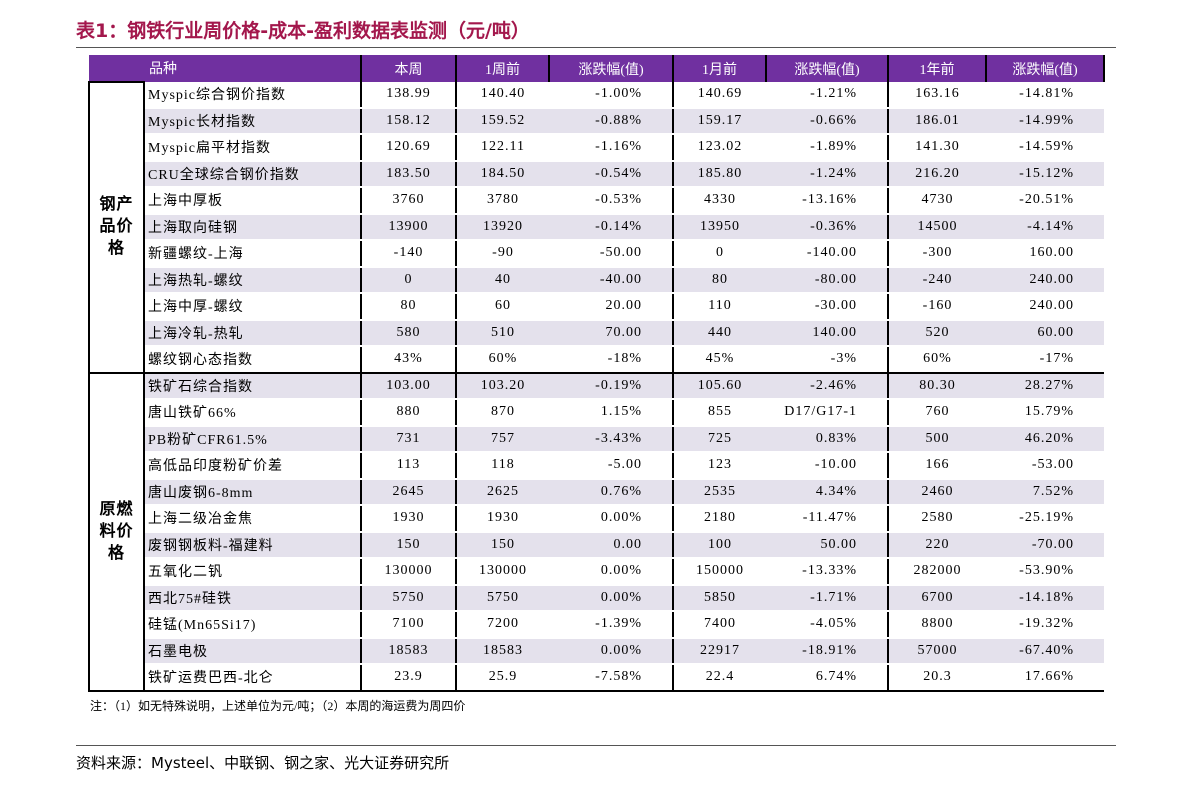 The width and height of the screenshot is (1191, 790). Describe the element at coordinates (502, 651) in the screenshot. I see `cell: 18583` at that location.